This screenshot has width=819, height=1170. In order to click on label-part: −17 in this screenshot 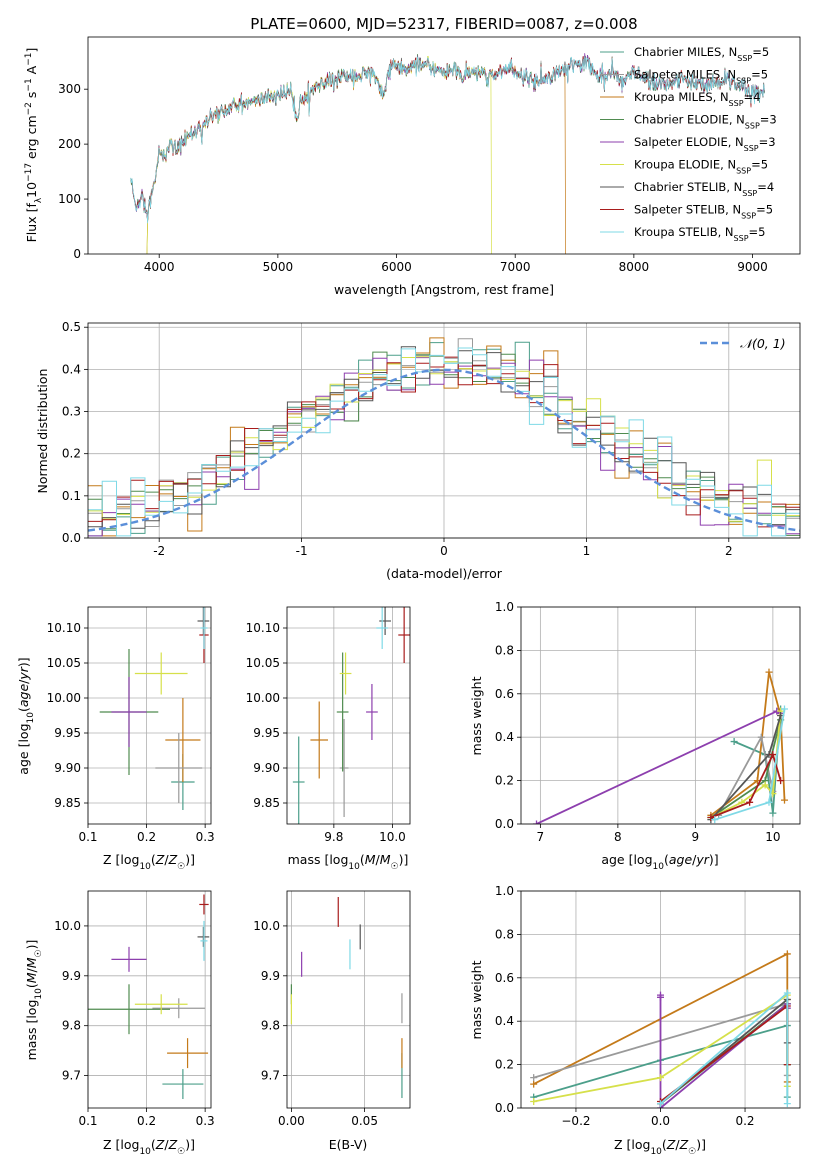, I will do `click(29, 172)`.